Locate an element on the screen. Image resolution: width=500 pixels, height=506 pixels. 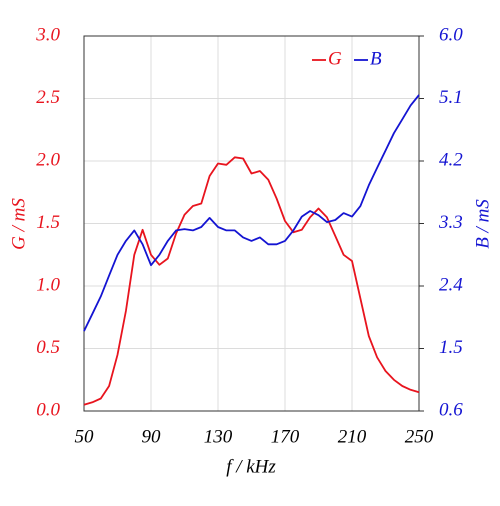
x-axis-label: f / kHz is located at coordinates (251, 466).